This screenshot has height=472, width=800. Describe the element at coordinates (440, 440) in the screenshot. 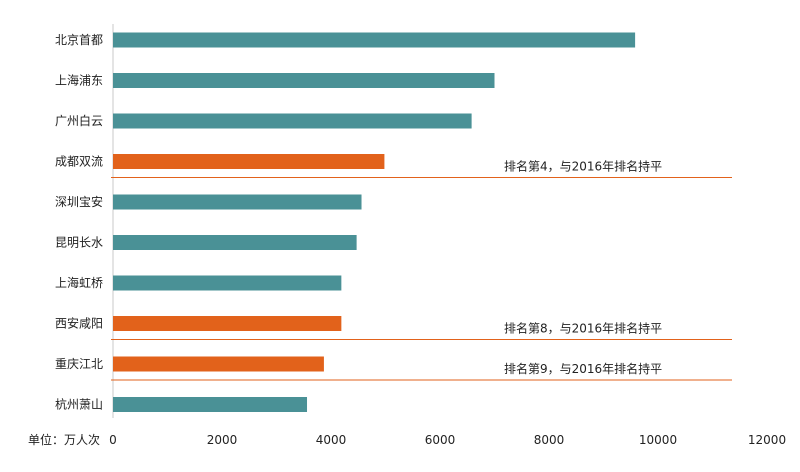

I see `x-tick-label: 6000` at that location.